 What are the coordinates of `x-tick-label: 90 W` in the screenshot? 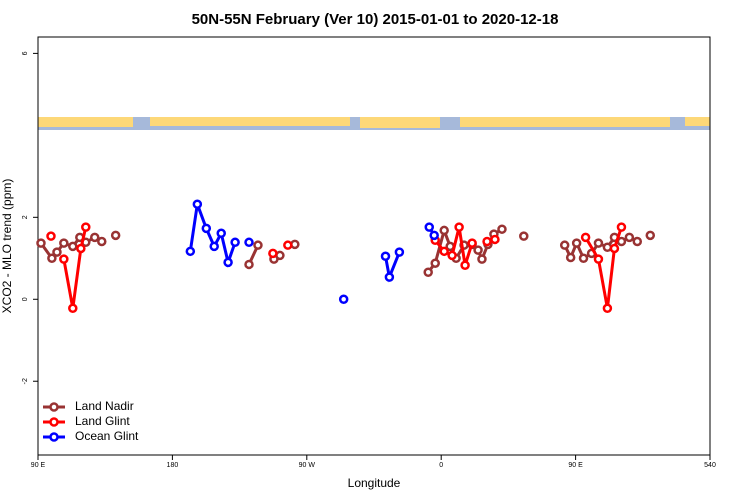 It's located at (307, 465).